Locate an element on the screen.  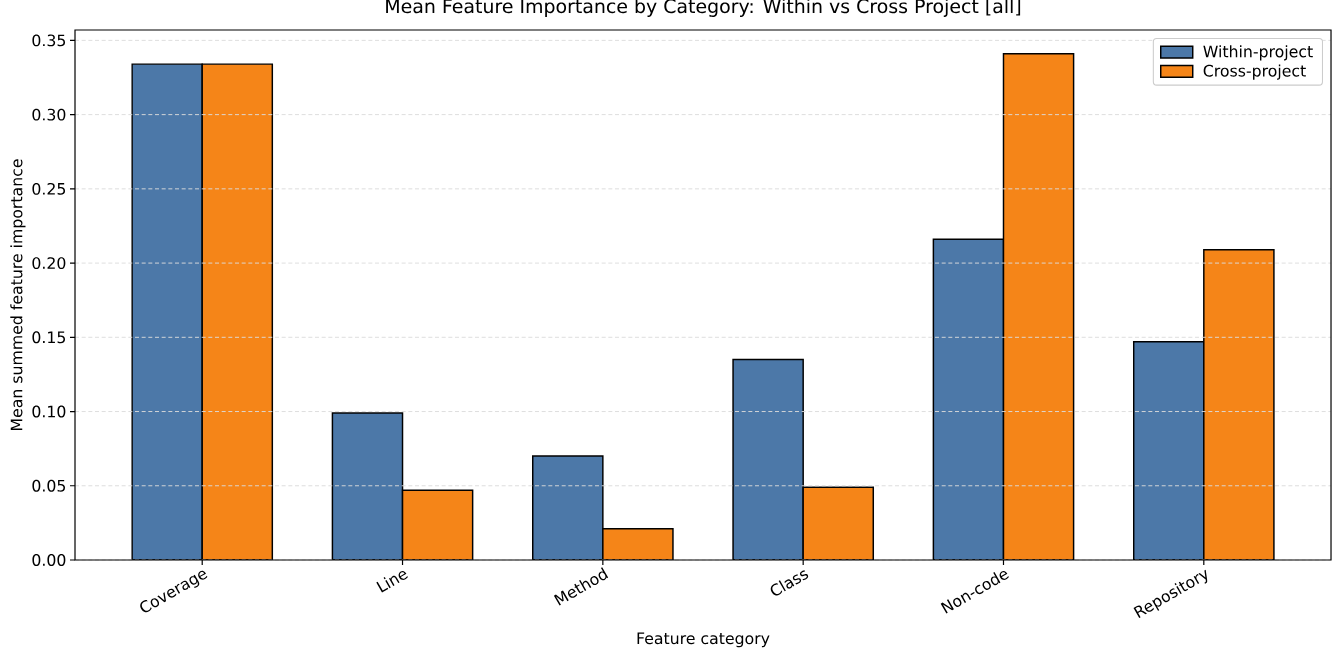
legend-label: Cross-project is located at coordinates (1254, 72).